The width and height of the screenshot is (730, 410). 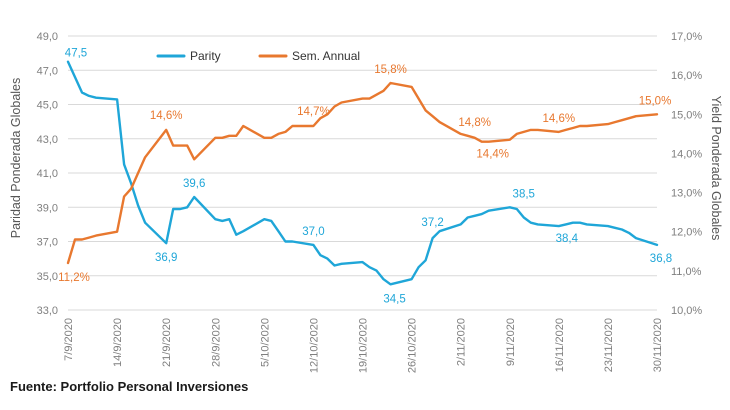 I want to click on x-tick-label: 19/10/2020, so click(x=364, y=345).